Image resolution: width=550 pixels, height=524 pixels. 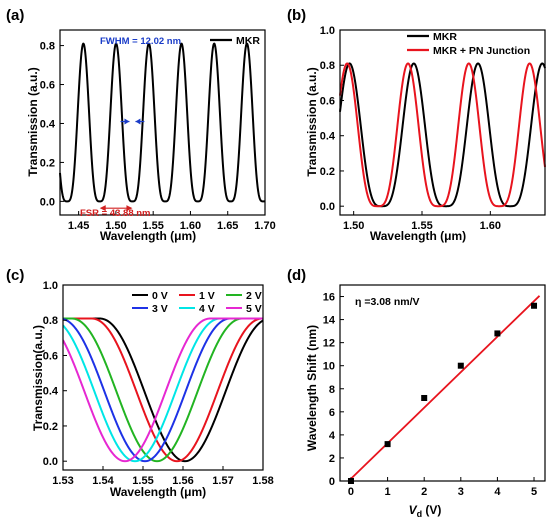 I want to click on fit-line, so click(x=444, y=388).